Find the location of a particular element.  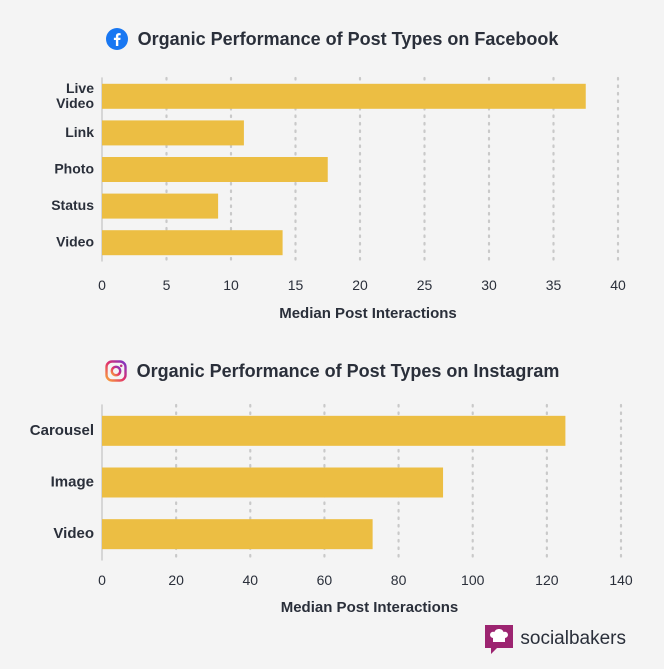

facebook-tick-label: 30 is located at coordinates (489, 285).